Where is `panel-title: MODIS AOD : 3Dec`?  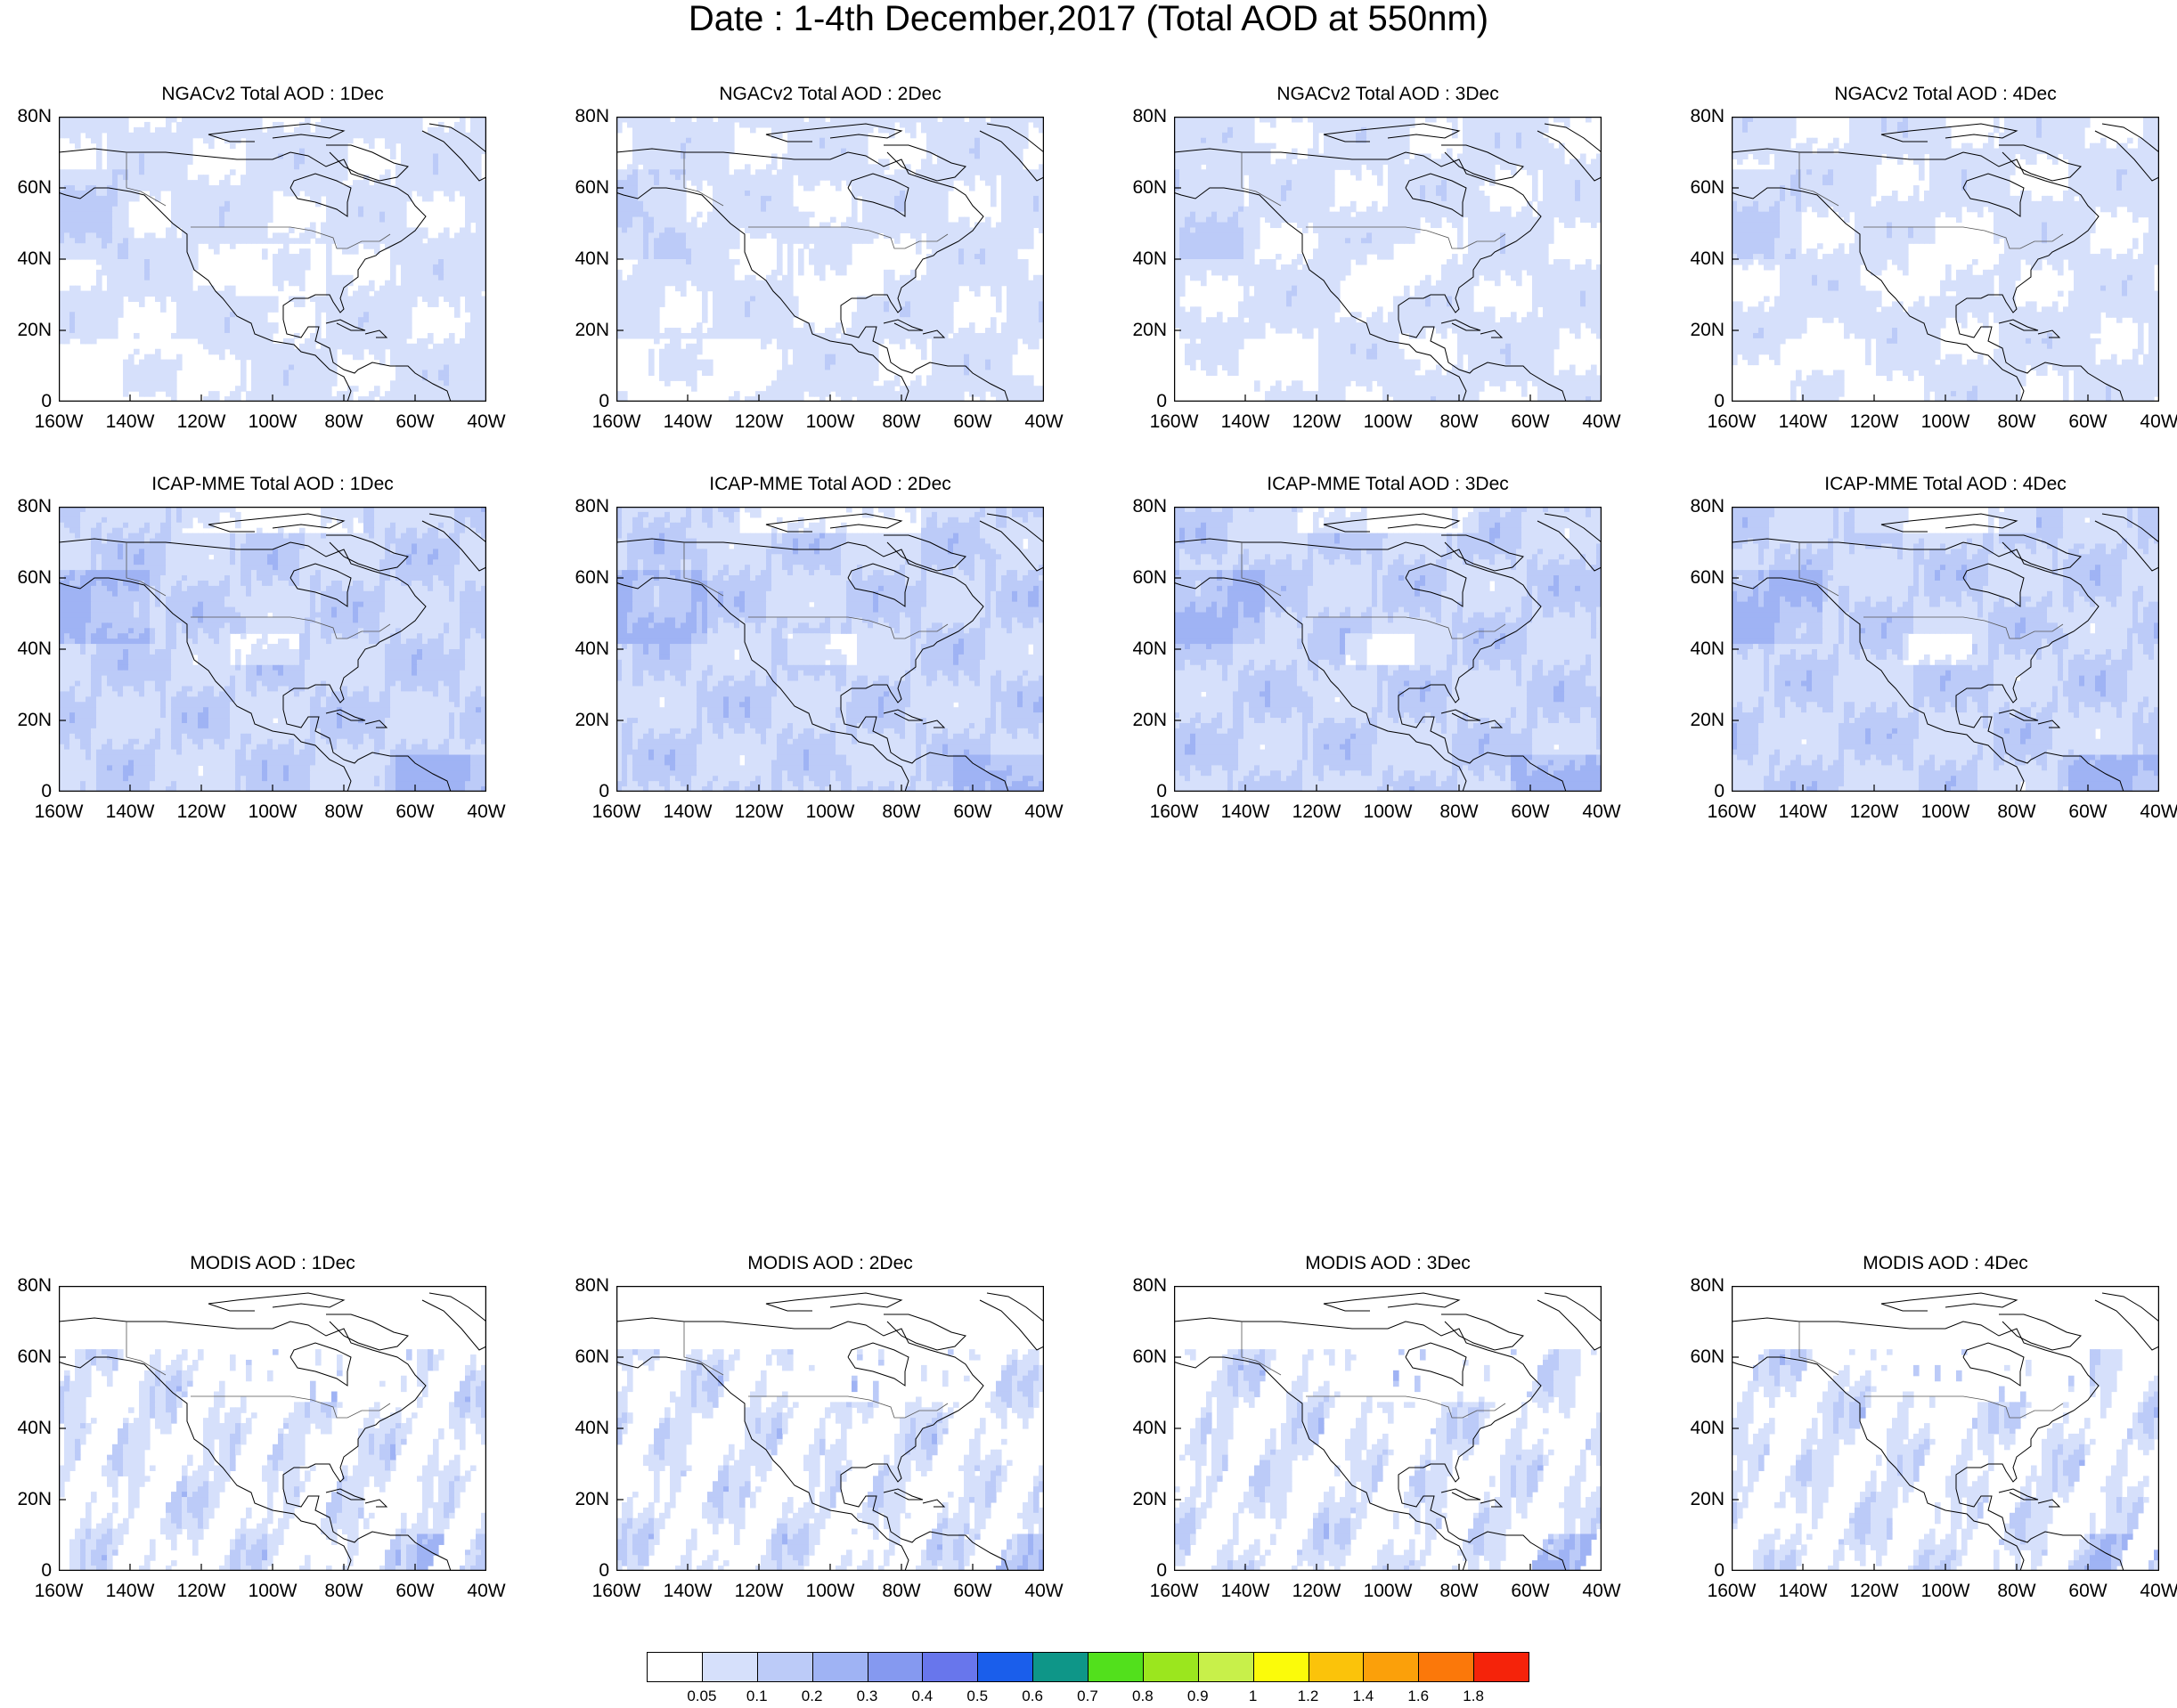
panel-title: MODIS AOD : 3Dec is located at coordinates (1388, 1263).